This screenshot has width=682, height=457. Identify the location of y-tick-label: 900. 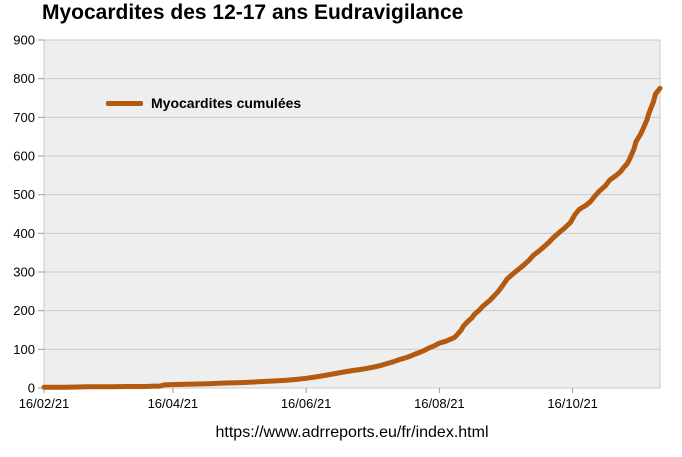
(24, 40).